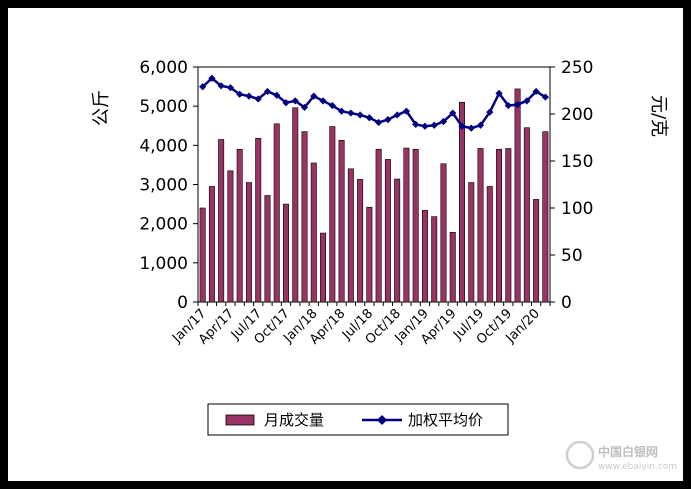  Describe the element at coordinates (445, 420) in the screenshot. I see `legend-label-price: 加权平均价` at that location.